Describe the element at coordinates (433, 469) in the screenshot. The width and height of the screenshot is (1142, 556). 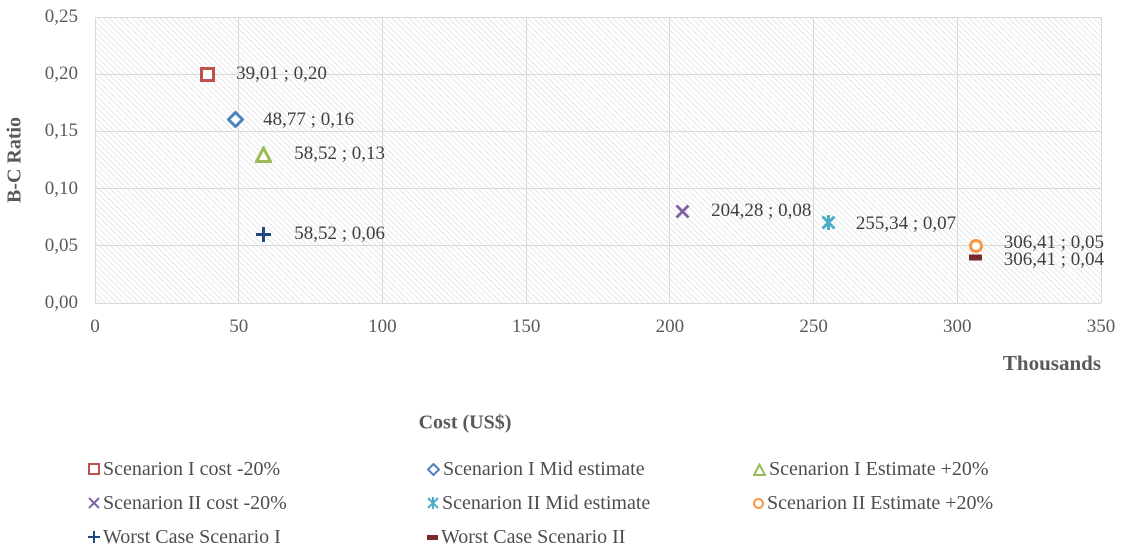
I see `diamond-marker-icon` at that location.